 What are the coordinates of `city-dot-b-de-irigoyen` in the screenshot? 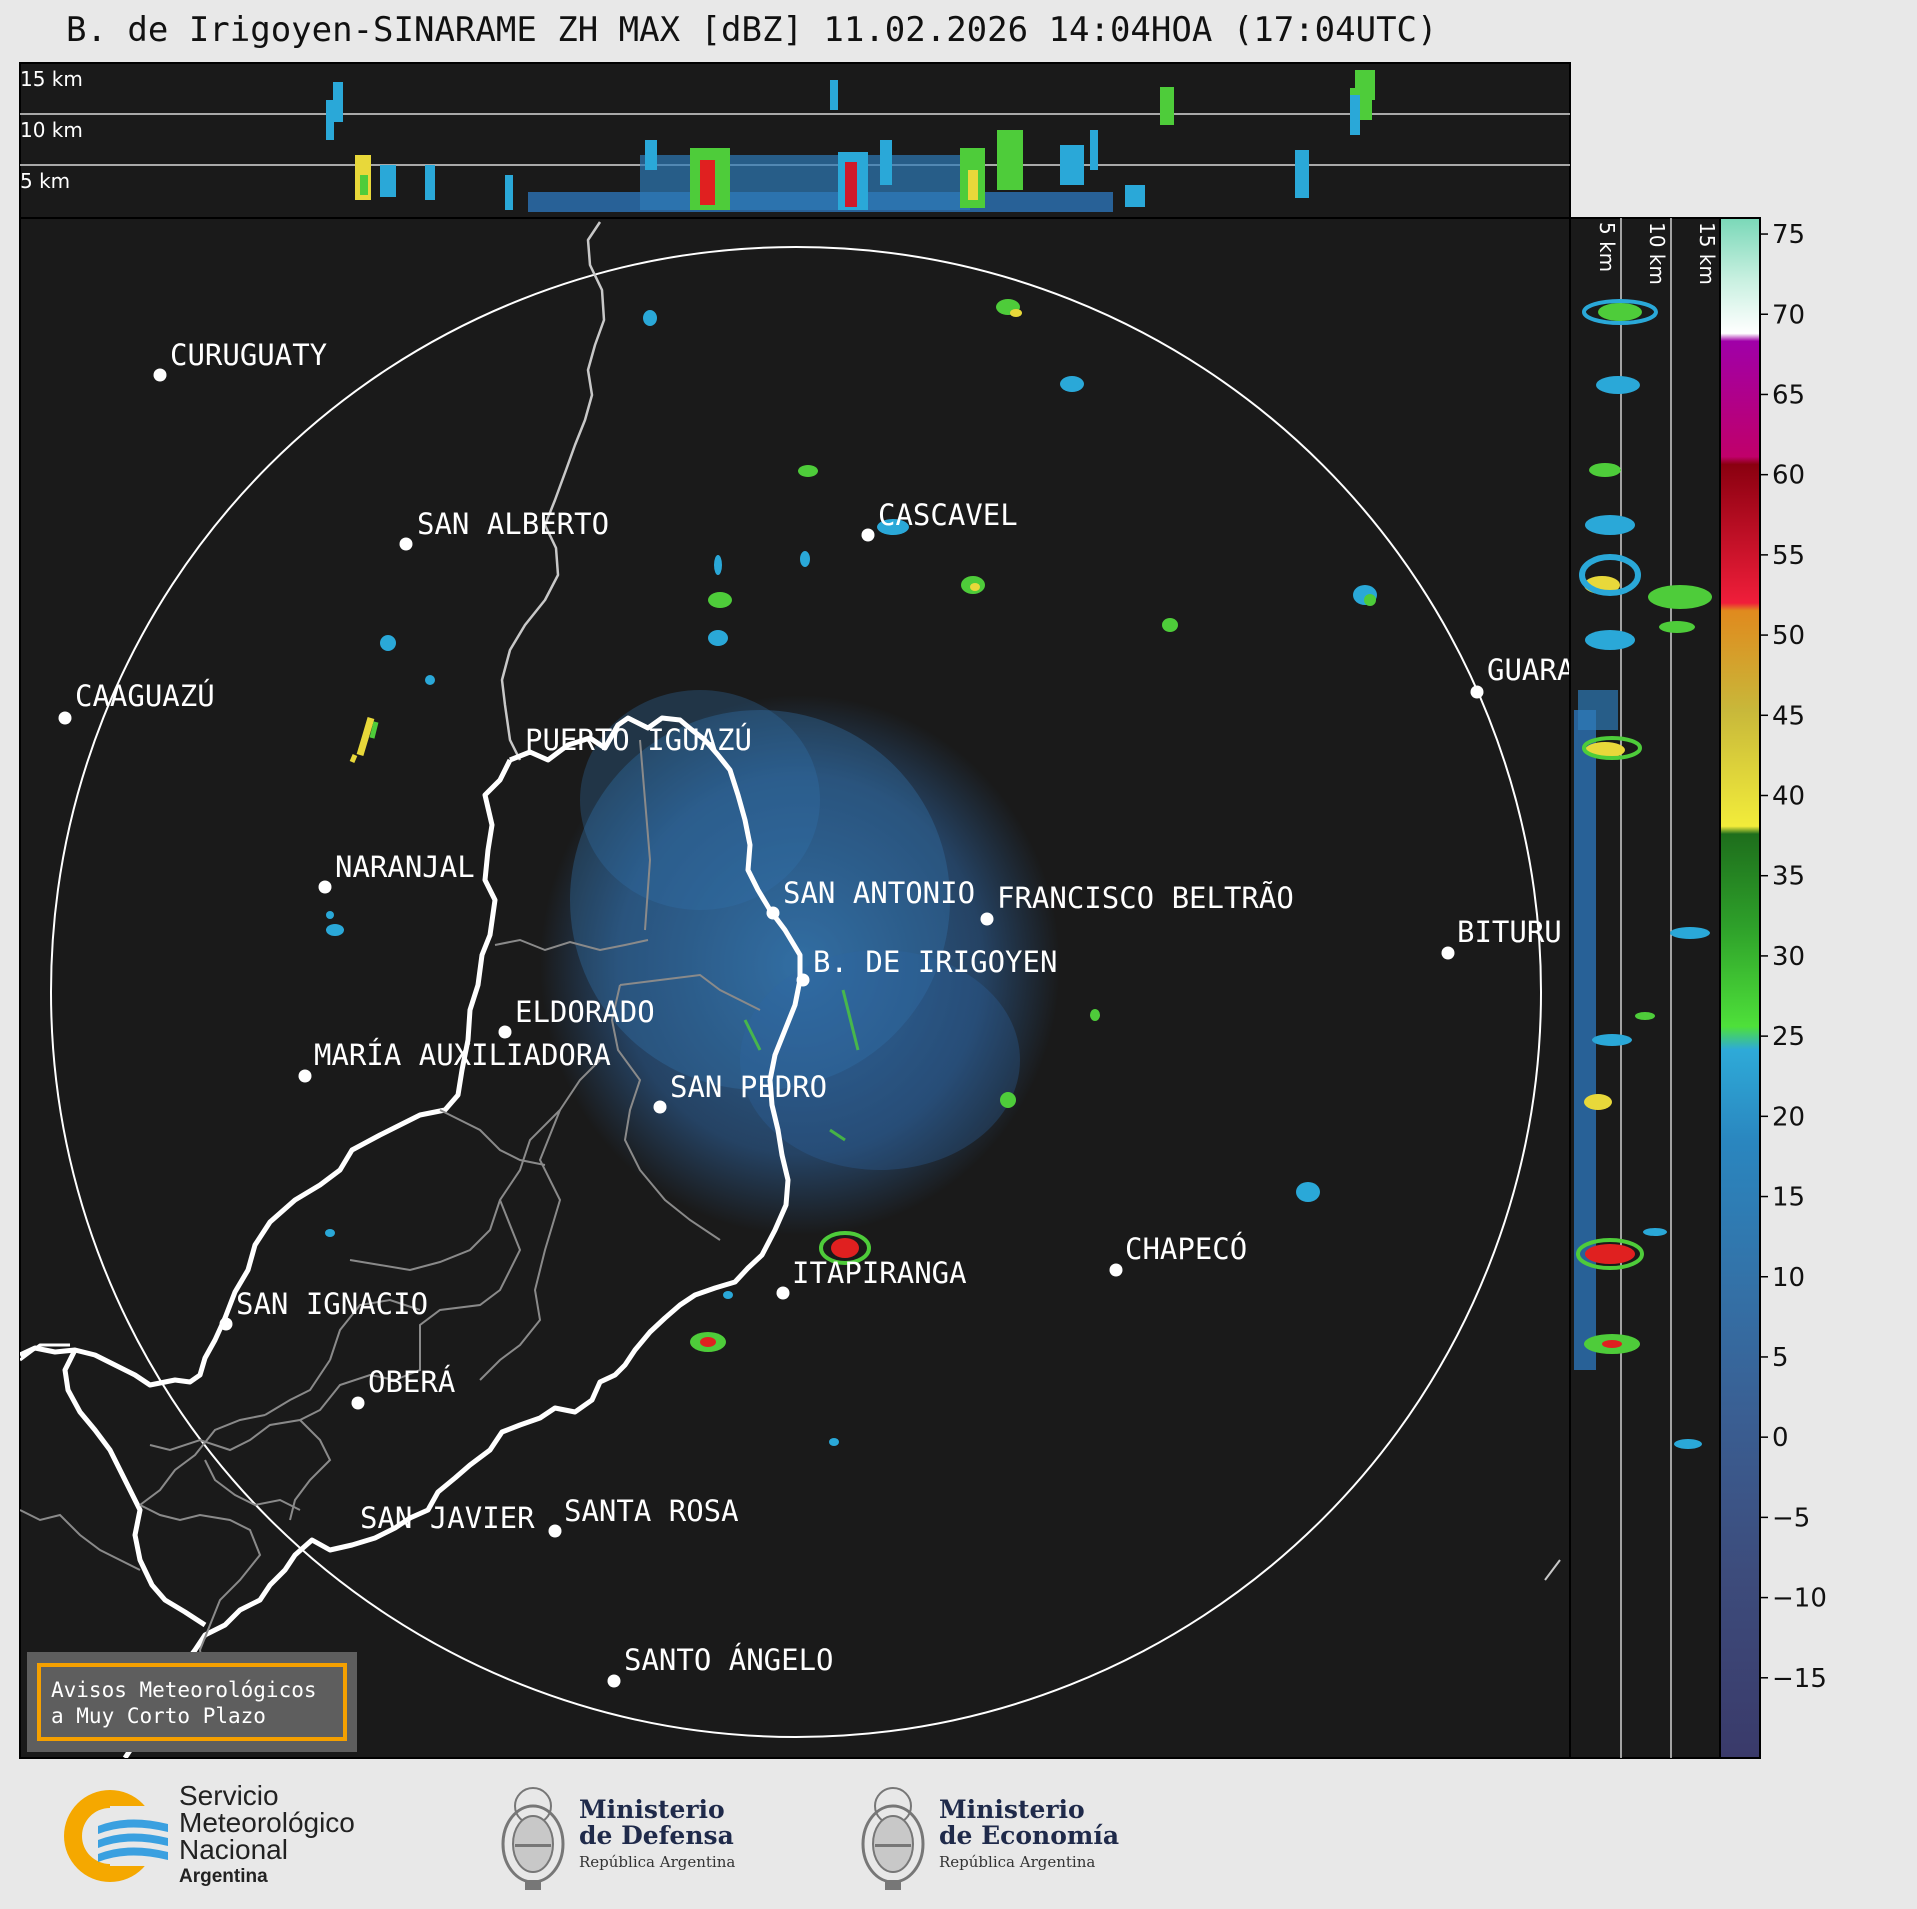 It's located at (803, 980).